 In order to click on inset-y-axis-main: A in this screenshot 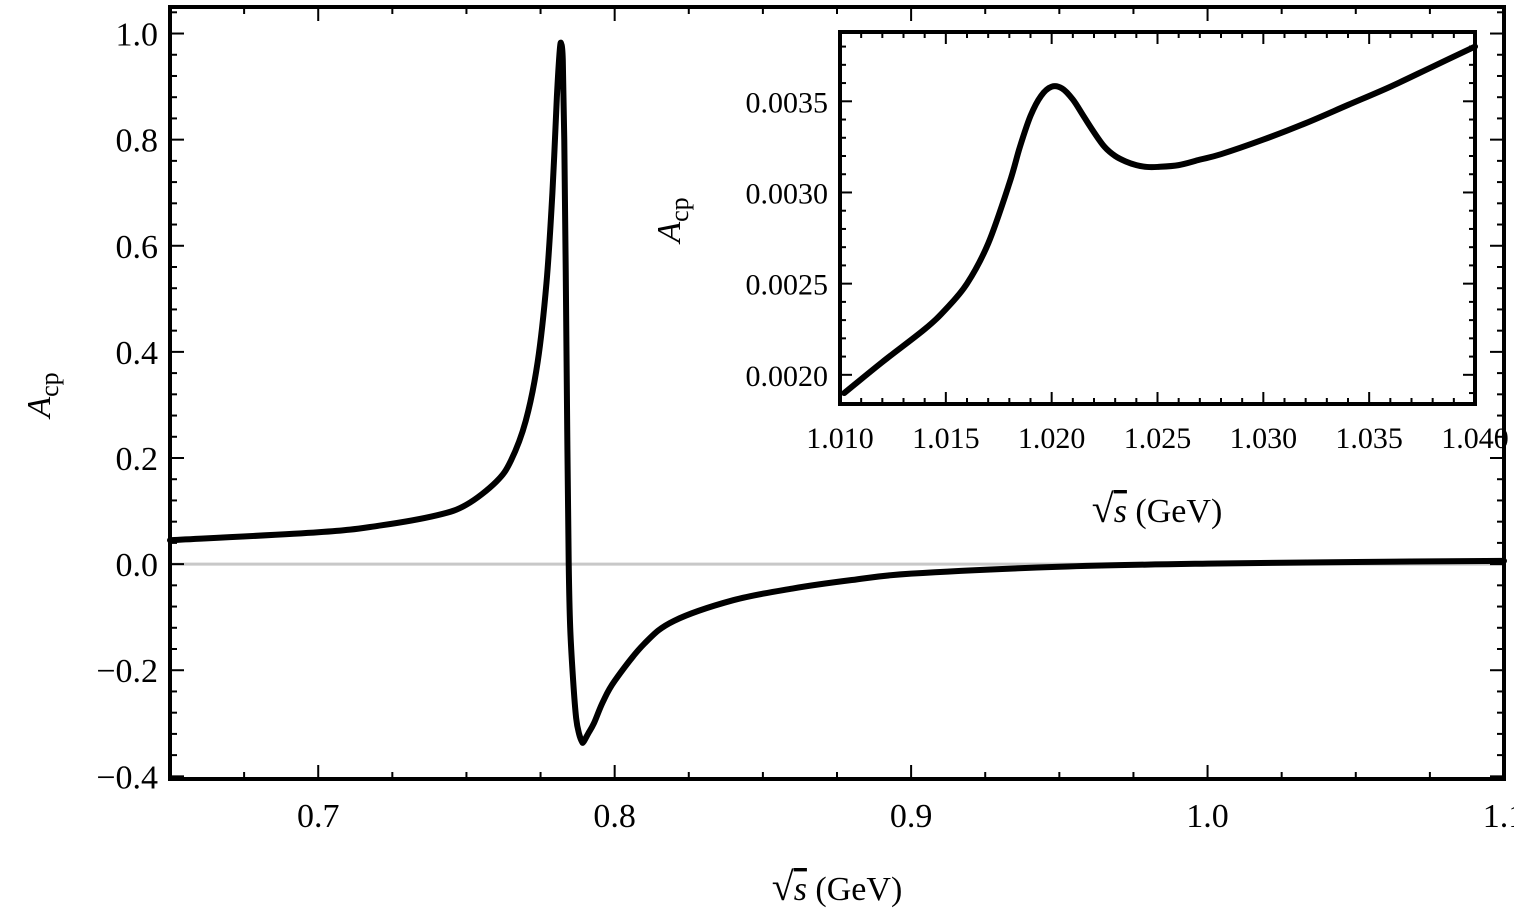, I will do `click(669, 233)`.